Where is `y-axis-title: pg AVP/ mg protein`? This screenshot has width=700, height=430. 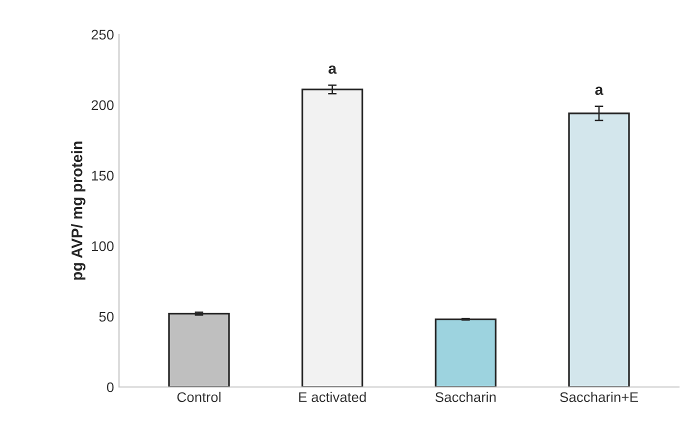 y-axis-title: pg AVP/ mg protein is located at coordinates (78, 211).